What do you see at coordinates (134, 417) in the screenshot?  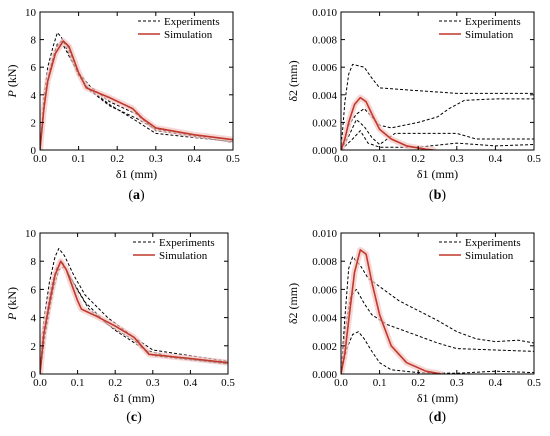 I see `panel-label: (c)` at bounding box center [134, 417].